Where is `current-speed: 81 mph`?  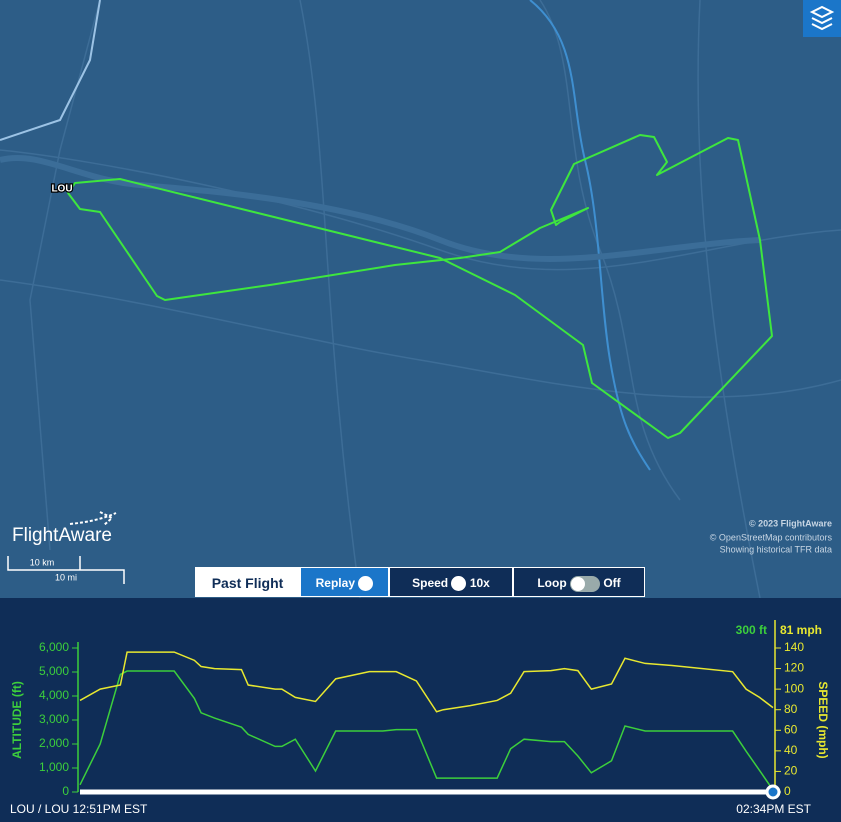 current-speed: 81 mph is located at coordinates (801, 630).